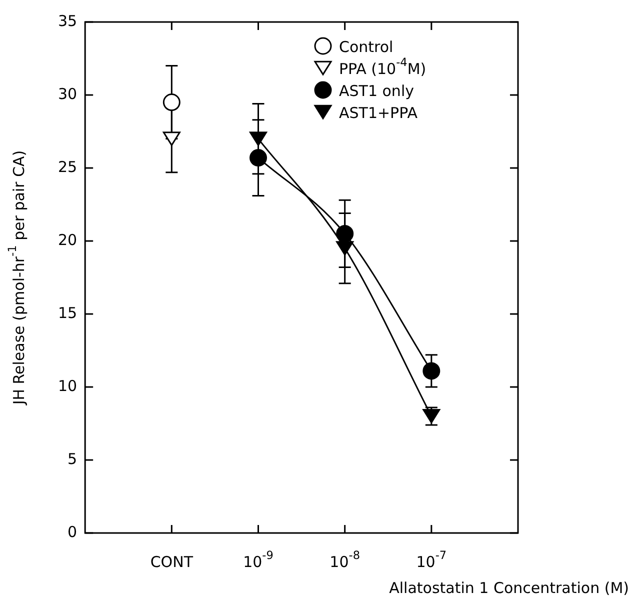 Image resolution: width=633 pixels, height=596 pixels. What do you see at coordinates (509, 587) in the screenshot?
I see `x-axis-title: Allatostatin 1 Concentration (M)` at bounding box center [509, 587].